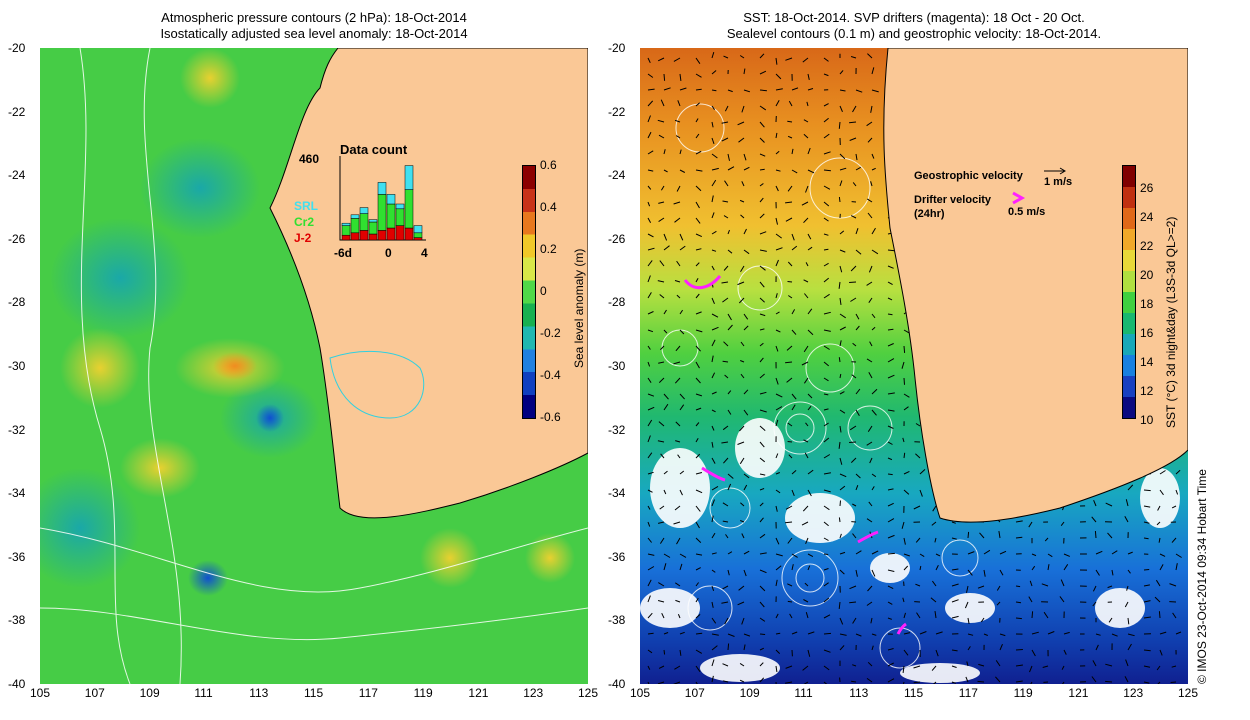  Describe the element at coordinates (1147, 303) in the screenshot. I see `right-colorbar-tick: 18` at that location.